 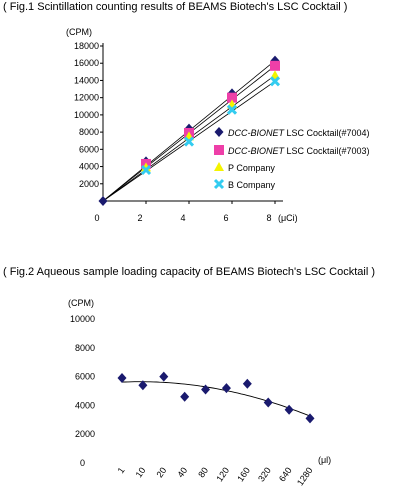 What do you see at coordinates (252, 185) in the screenshot?
I see `legend-label: B Company` at bounding box center [252, 185].